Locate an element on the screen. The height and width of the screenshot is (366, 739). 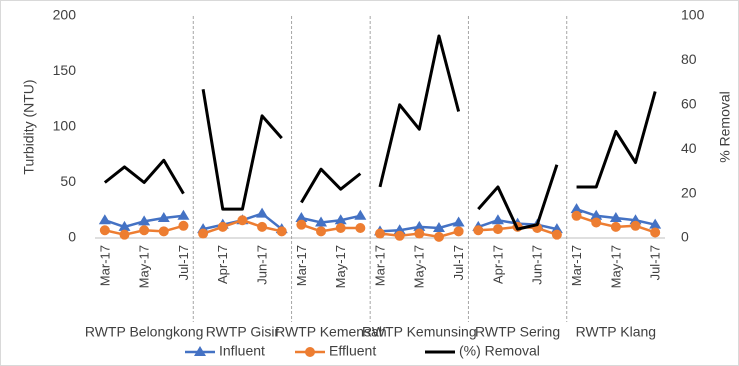
legend-label: Effluent is located at coordinates (352, 351).